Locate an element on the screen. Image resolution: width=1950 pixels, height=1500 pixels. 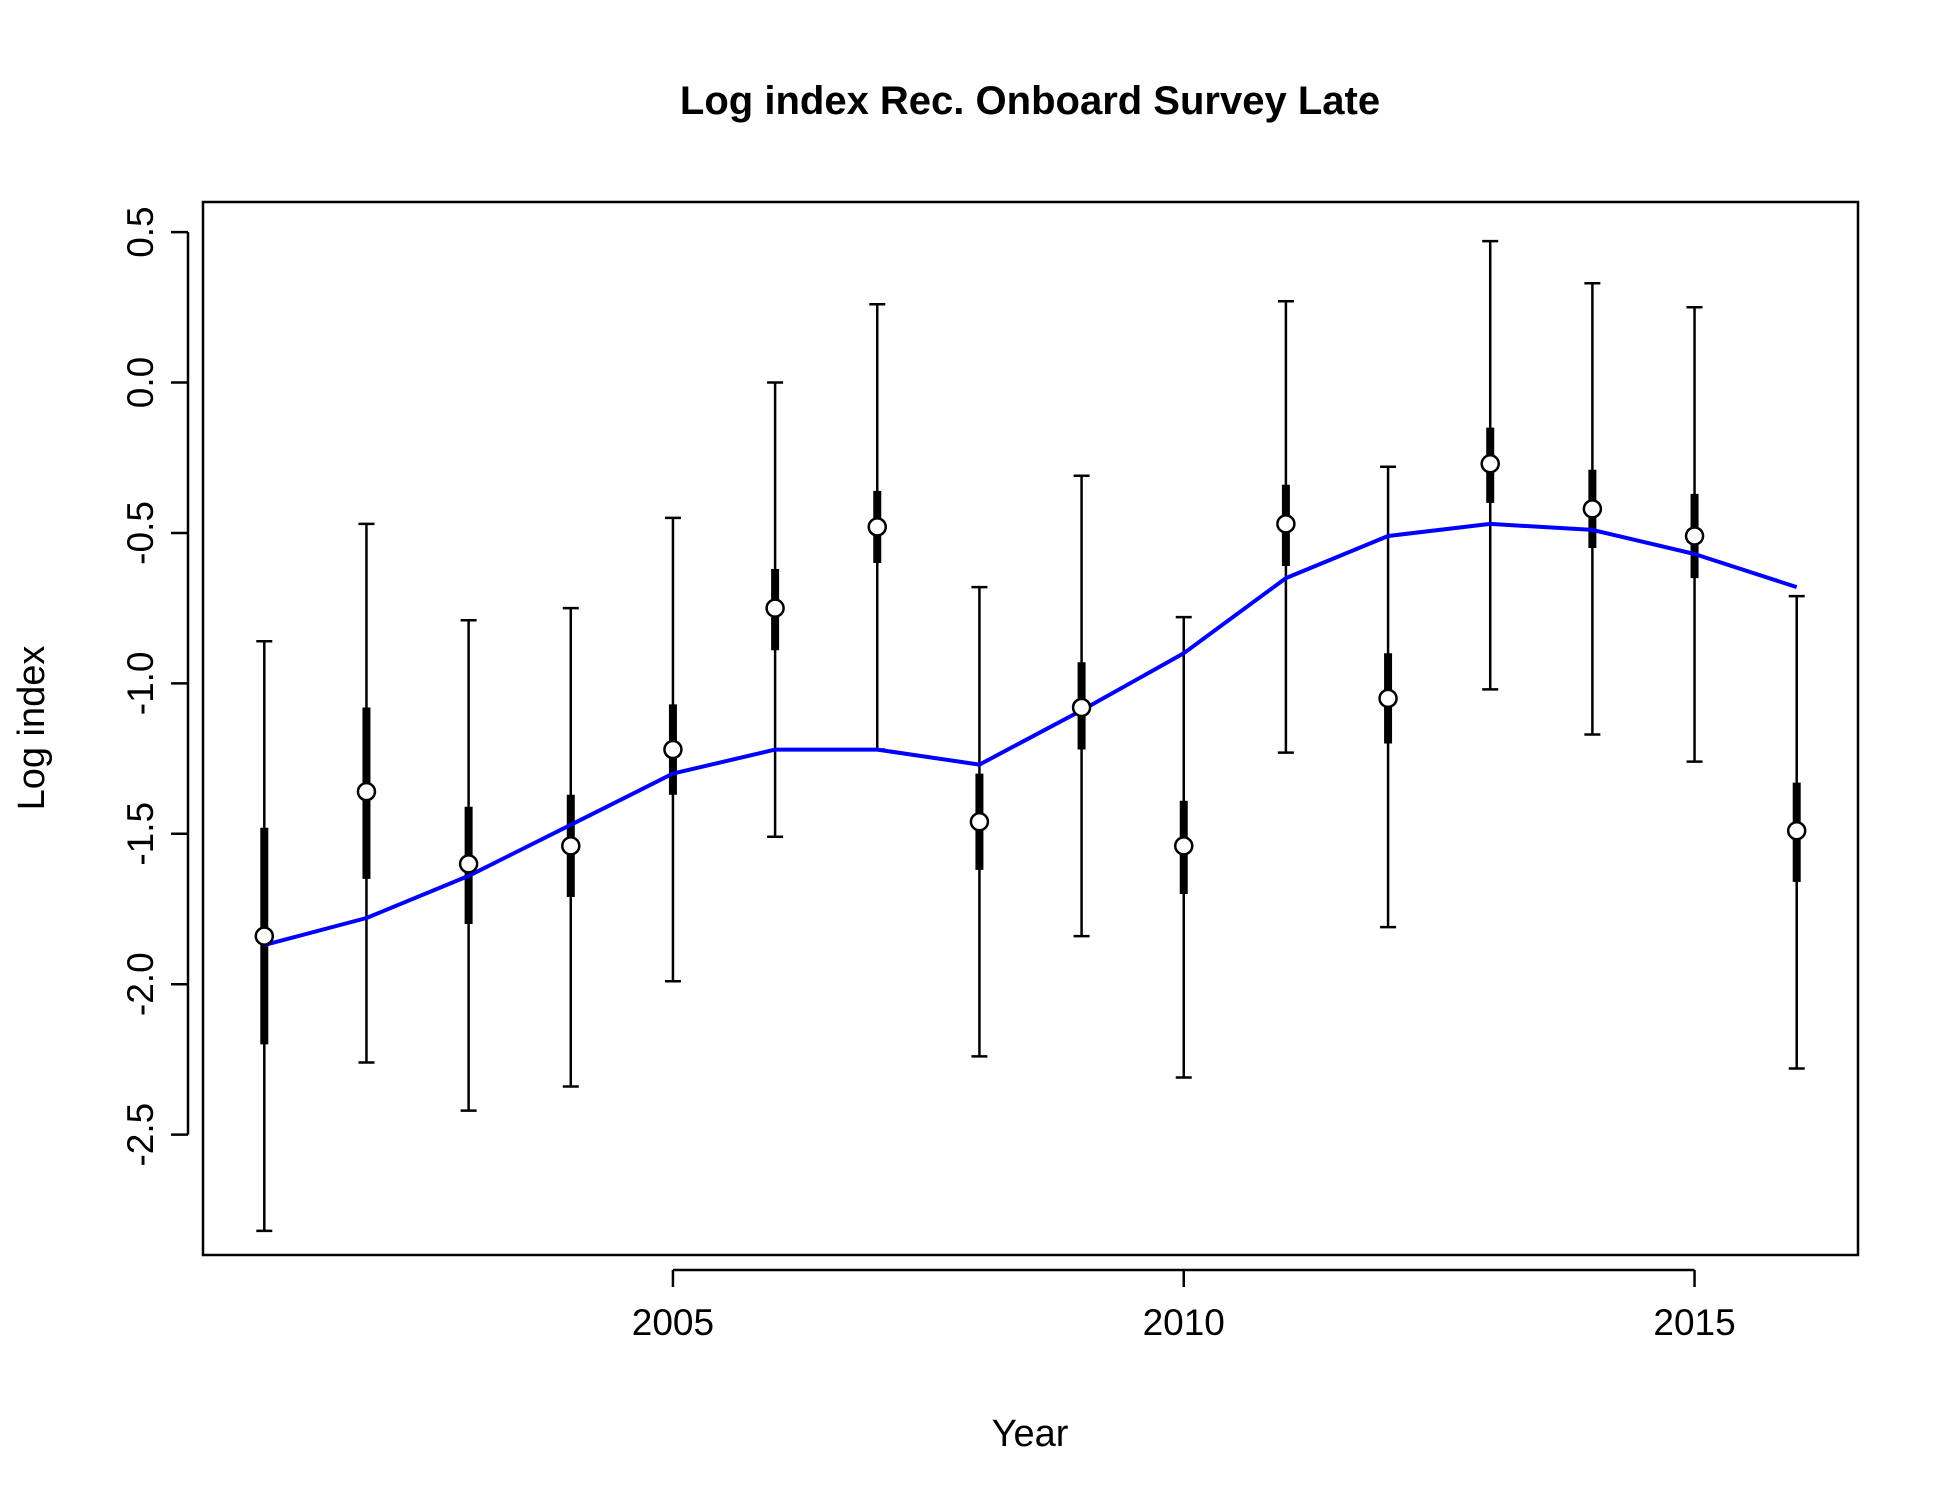
x-axis: 2005 2010 2015 is located at coordinates (1184, 1305).